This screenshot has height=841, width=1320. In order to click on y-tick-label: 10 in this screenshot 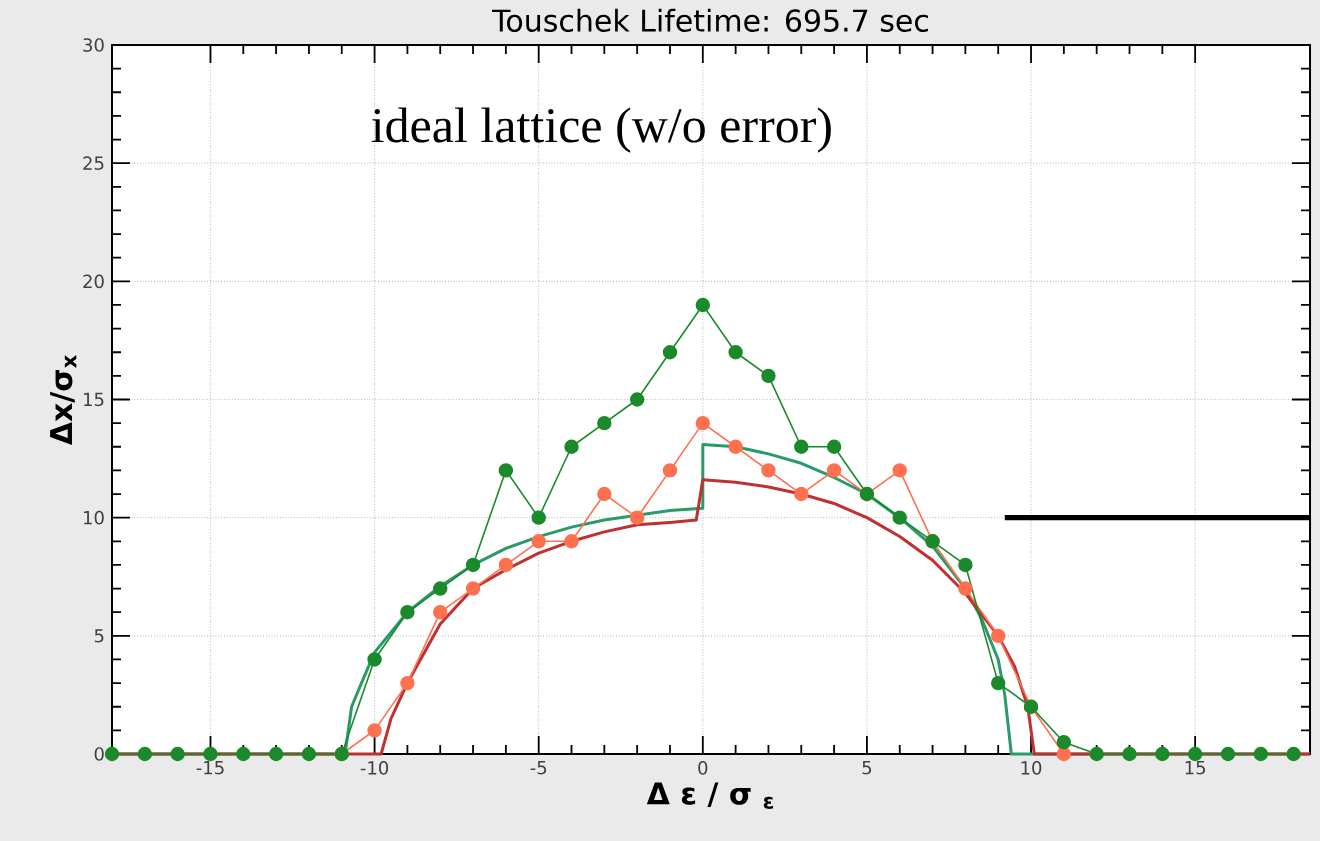, I will do `click(94, 517)`.